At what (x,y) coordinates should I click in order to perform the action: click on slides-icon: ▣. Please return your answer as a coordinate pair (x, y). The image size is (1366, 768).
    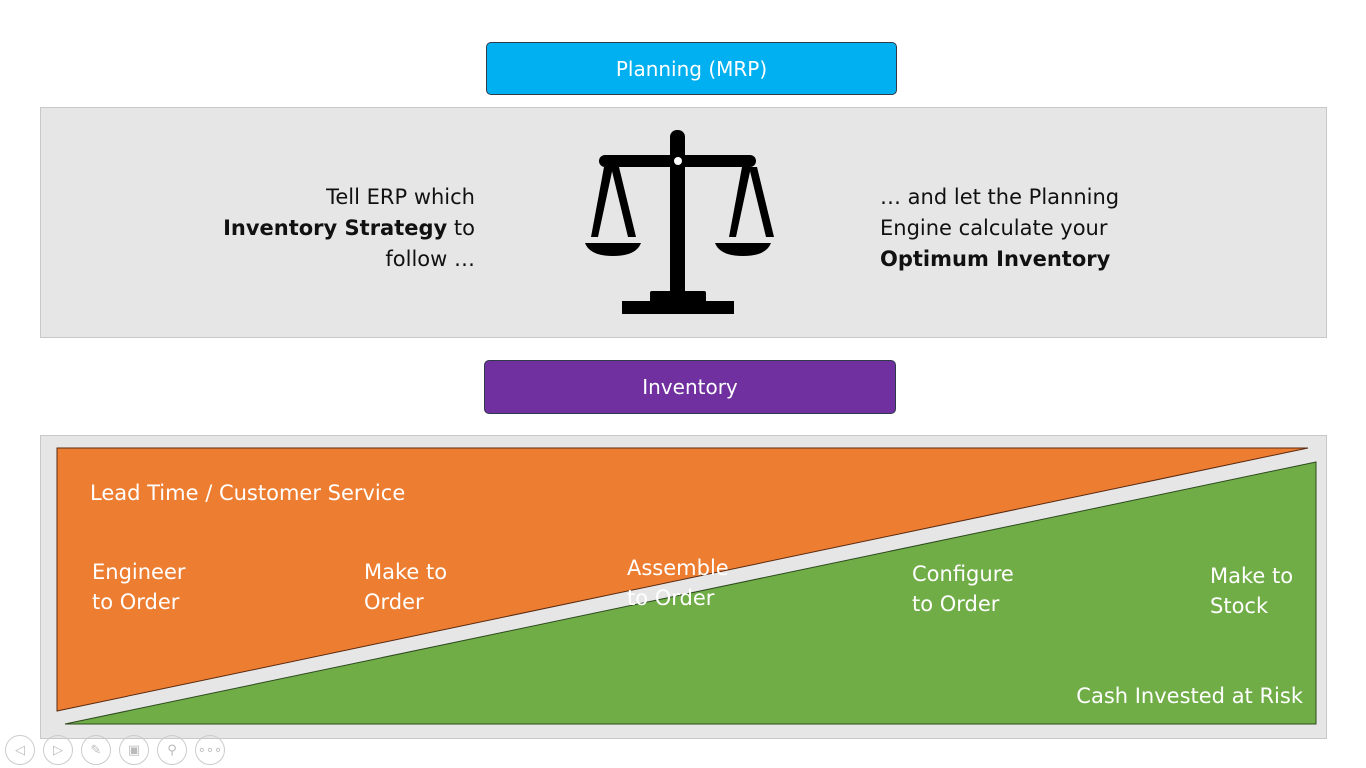
    Looking at the image, I should click on (134, 750).